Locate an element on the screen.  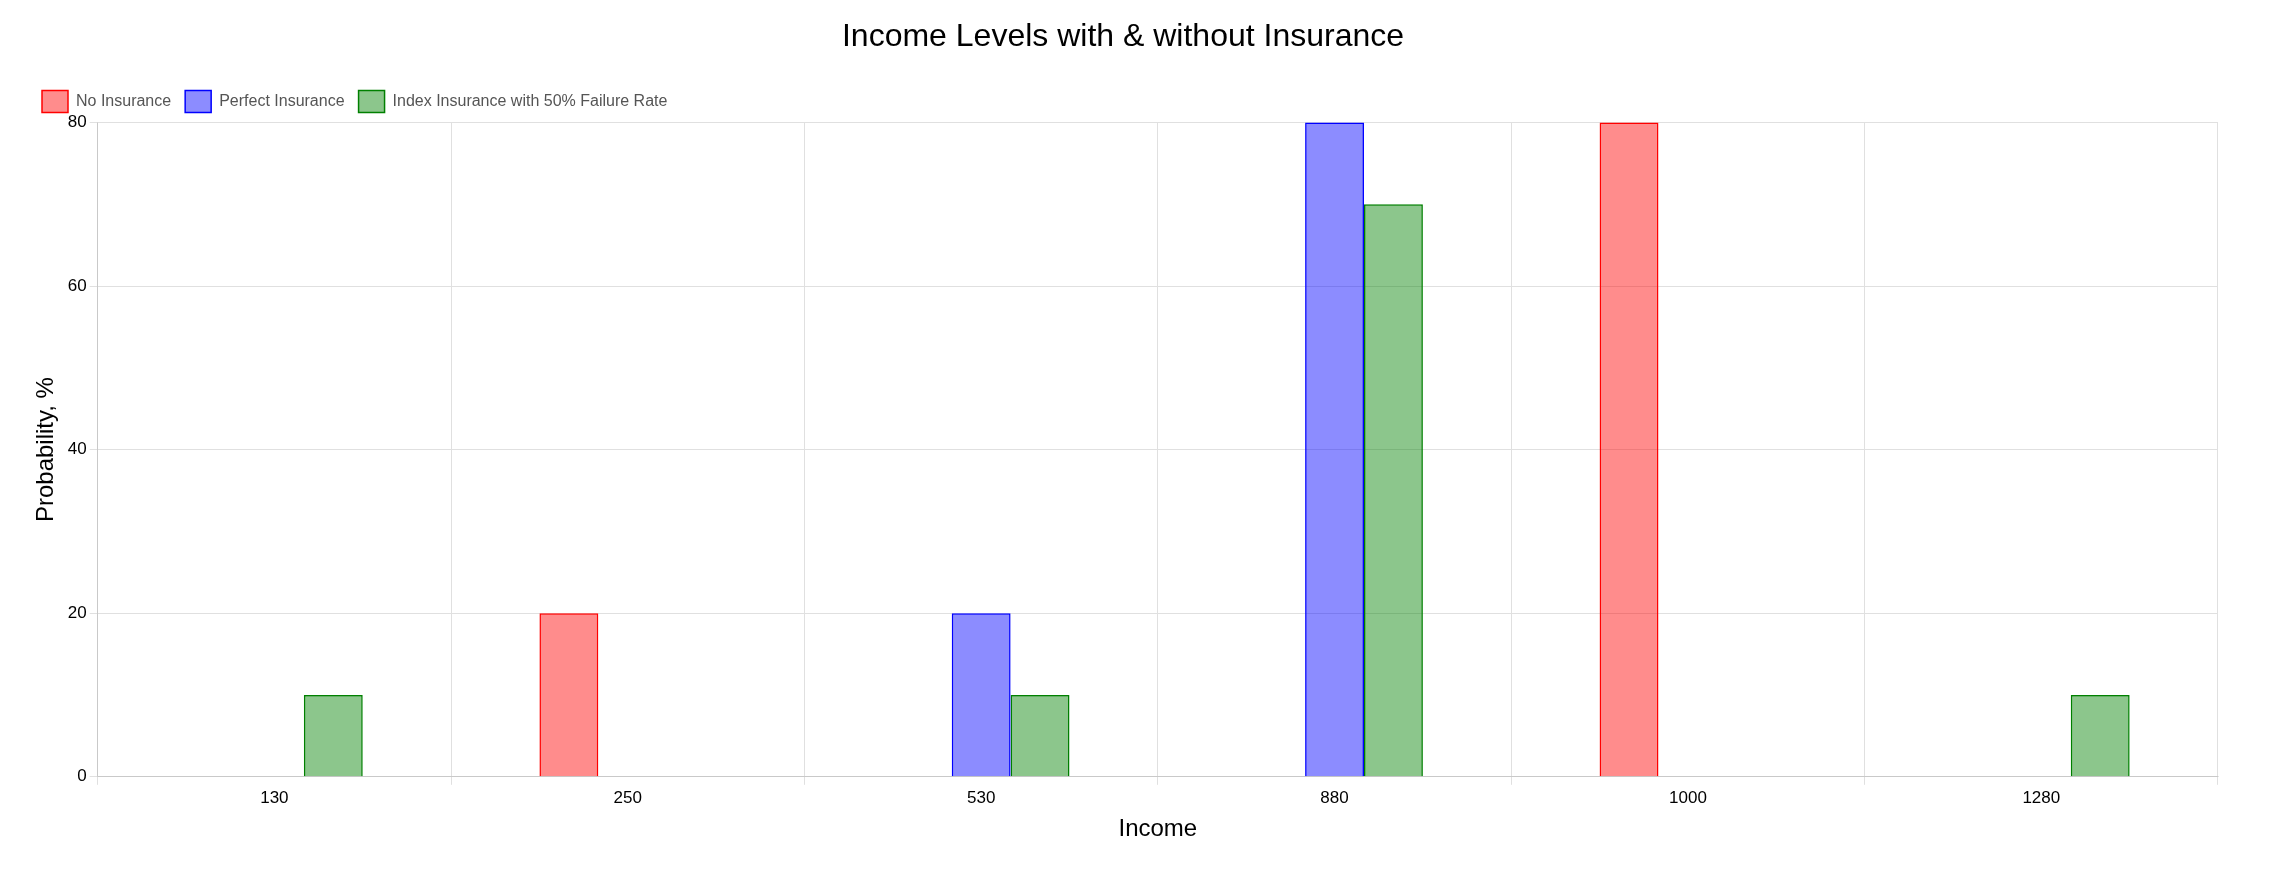
legend-label: No Insurance is located at coordinates (124, 100).